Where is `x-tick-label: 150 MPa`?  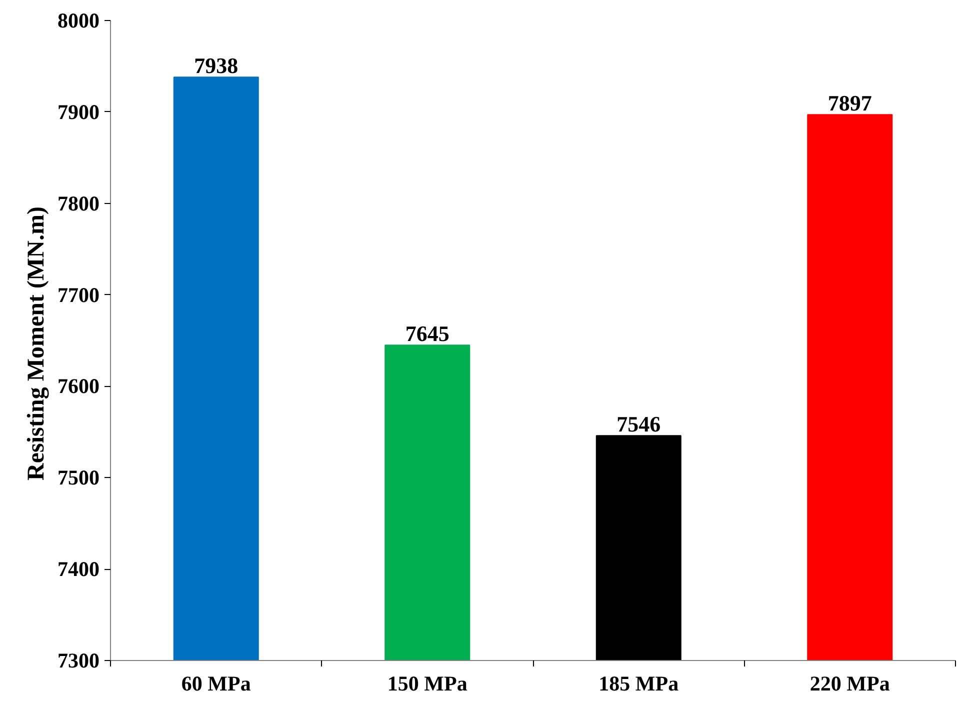 x-tick-label: 150 MPa is located at coordinates (427, 684).